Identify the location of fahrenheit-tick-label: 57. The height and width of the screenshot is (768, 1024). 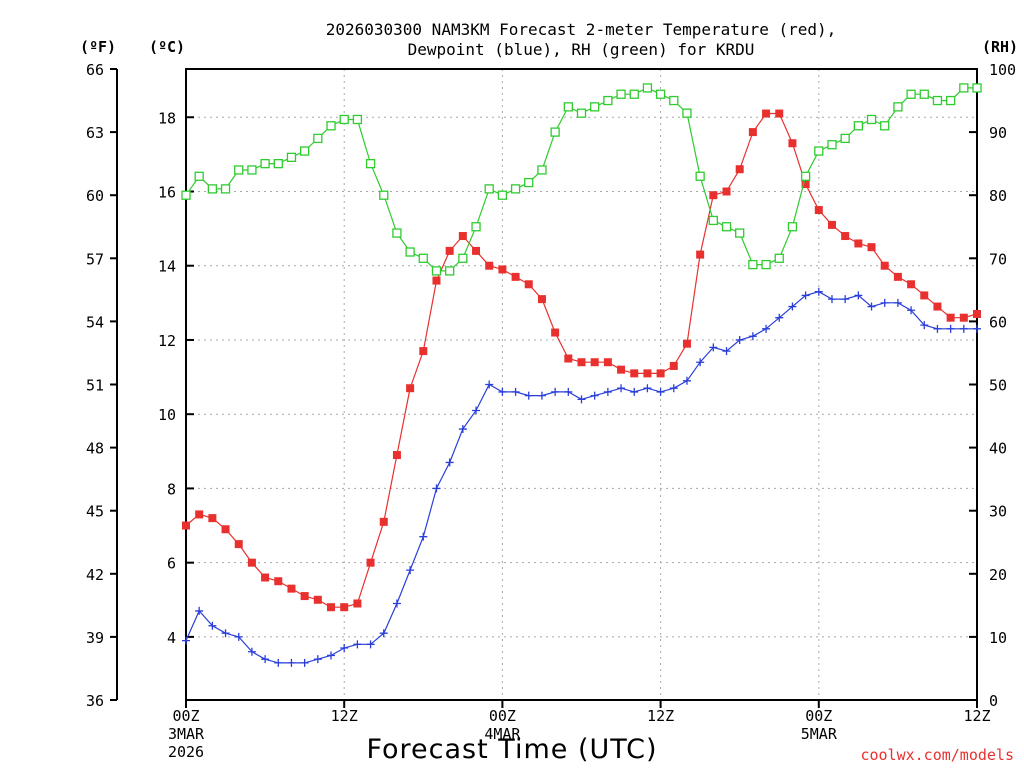
(95, 259).